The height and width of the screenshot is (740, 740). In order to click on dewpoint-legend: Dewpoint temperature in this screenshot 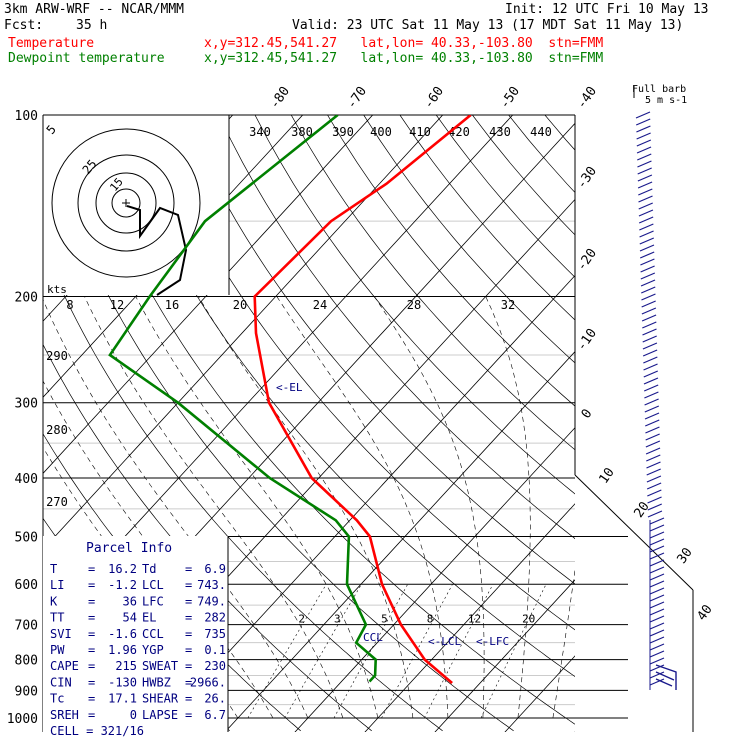, I will do `click(86, 58)`.